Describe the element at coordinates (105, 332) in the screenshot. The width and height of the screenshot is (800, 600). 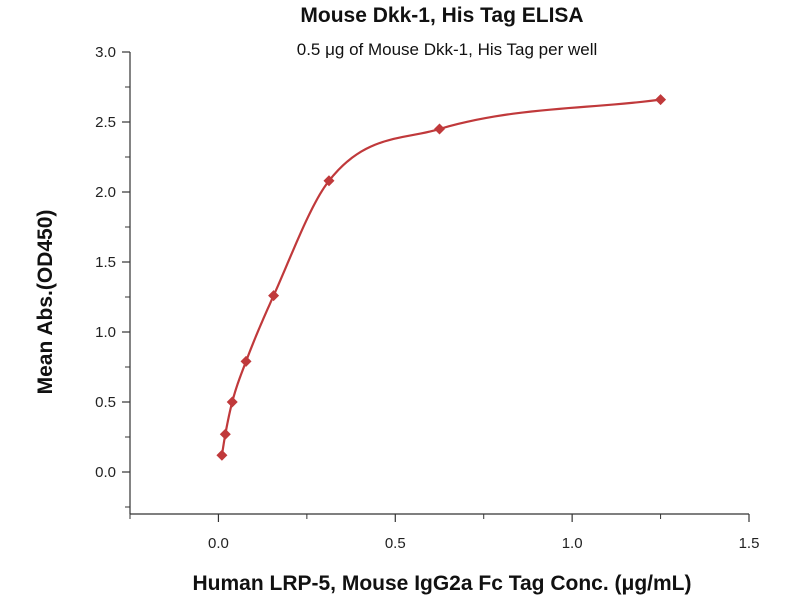
I see `y-tick-label: 1.0` at that location.